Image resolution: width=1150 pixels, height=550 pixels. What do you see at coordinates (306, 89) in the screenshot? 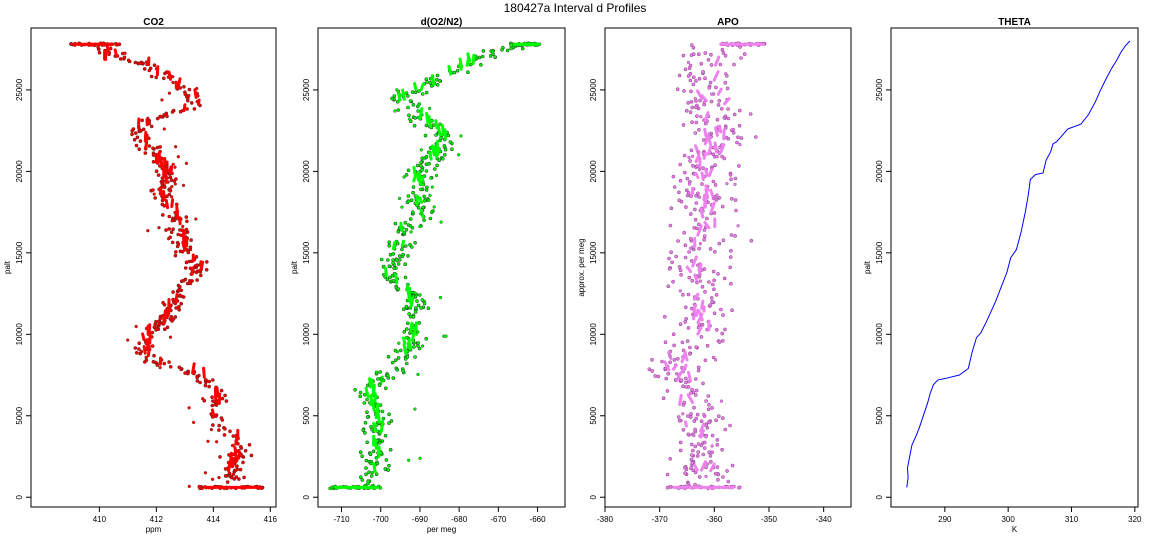
I see `y-tick-label: 25000` at bounding box center [306, 89].